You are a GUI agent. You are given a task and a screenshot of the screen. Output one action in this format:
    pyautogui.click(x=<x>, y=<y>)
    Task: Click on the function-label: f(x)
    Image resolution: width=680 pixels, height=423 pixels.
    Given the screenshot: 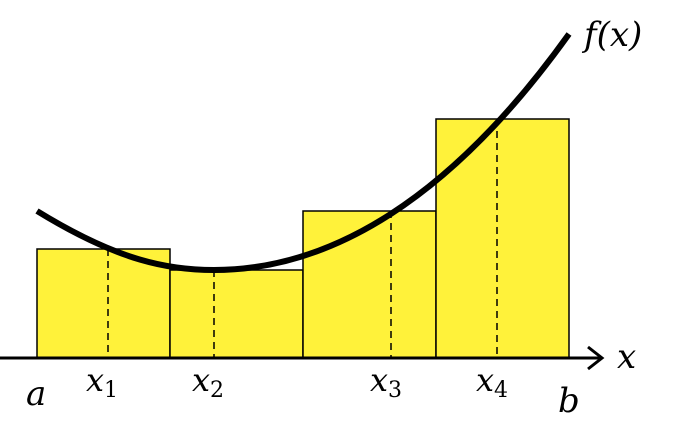 What is the action you would take?
    pyautogui.click(x=611, y=35)
    